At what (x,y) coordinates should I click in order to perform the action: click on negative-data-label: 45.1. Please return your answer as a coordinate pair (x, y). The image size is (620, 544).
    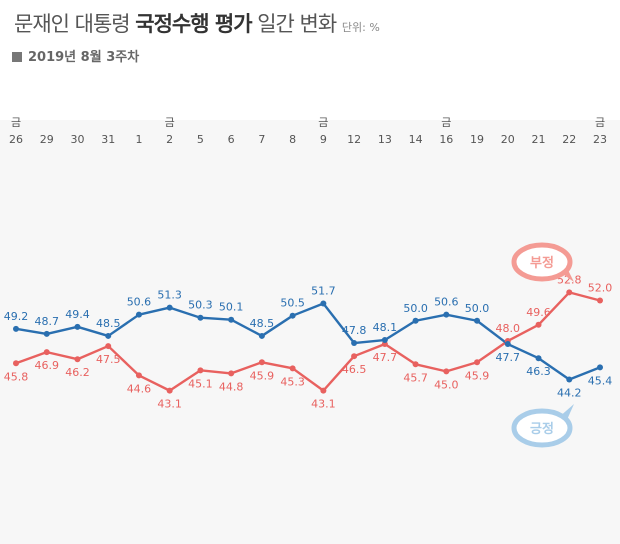
    Looking at the image, I should click on (200, 383).